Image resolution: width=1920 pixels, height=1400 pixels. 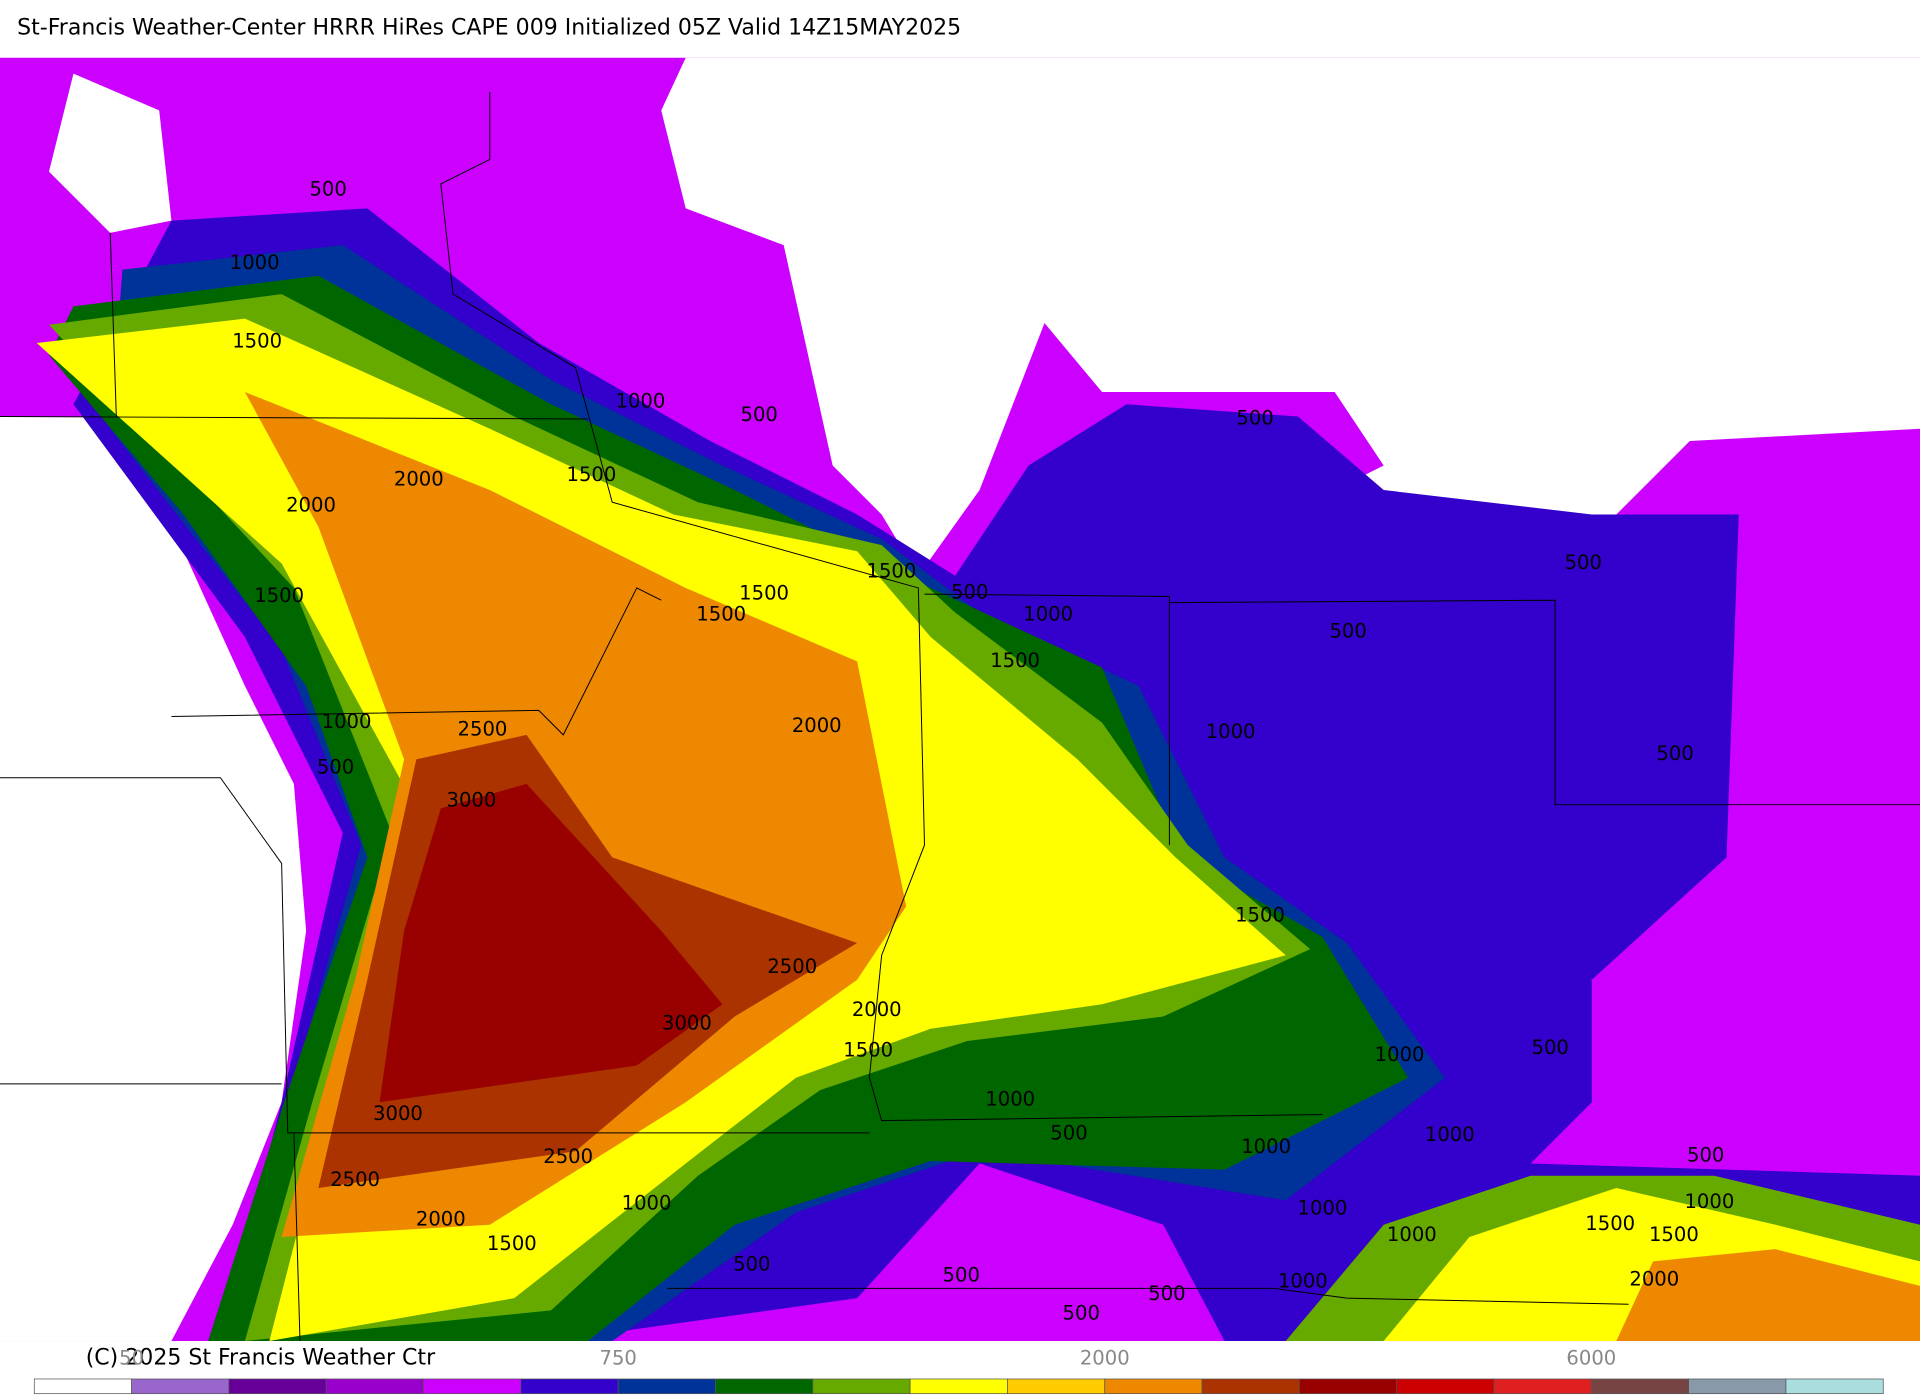 What do you see at coordinates (1591, 1357) in the screenshot?
I see `colorbar-label: 6000` at bounding box center [1591, 1357].